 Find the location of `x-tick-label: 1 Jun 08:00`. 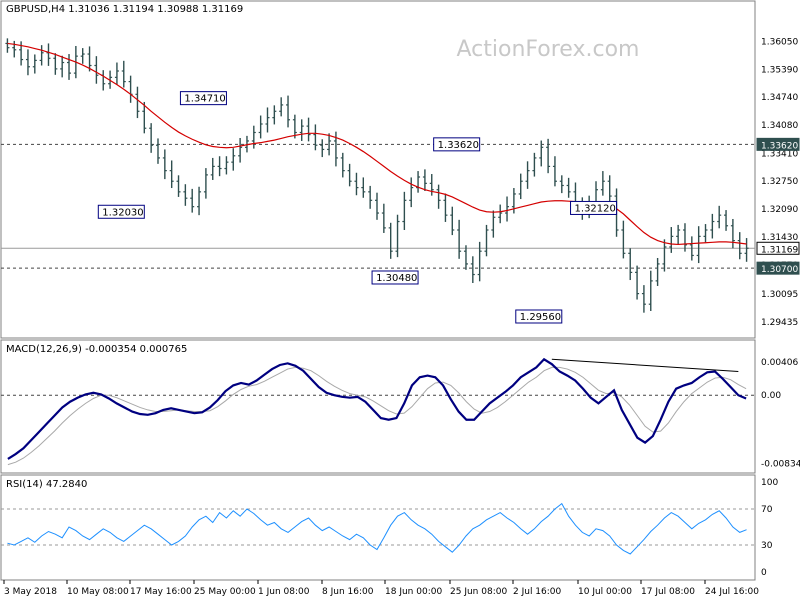

x-tick-label: 1 Jun 08:00 is located at coordinates (284, 592).